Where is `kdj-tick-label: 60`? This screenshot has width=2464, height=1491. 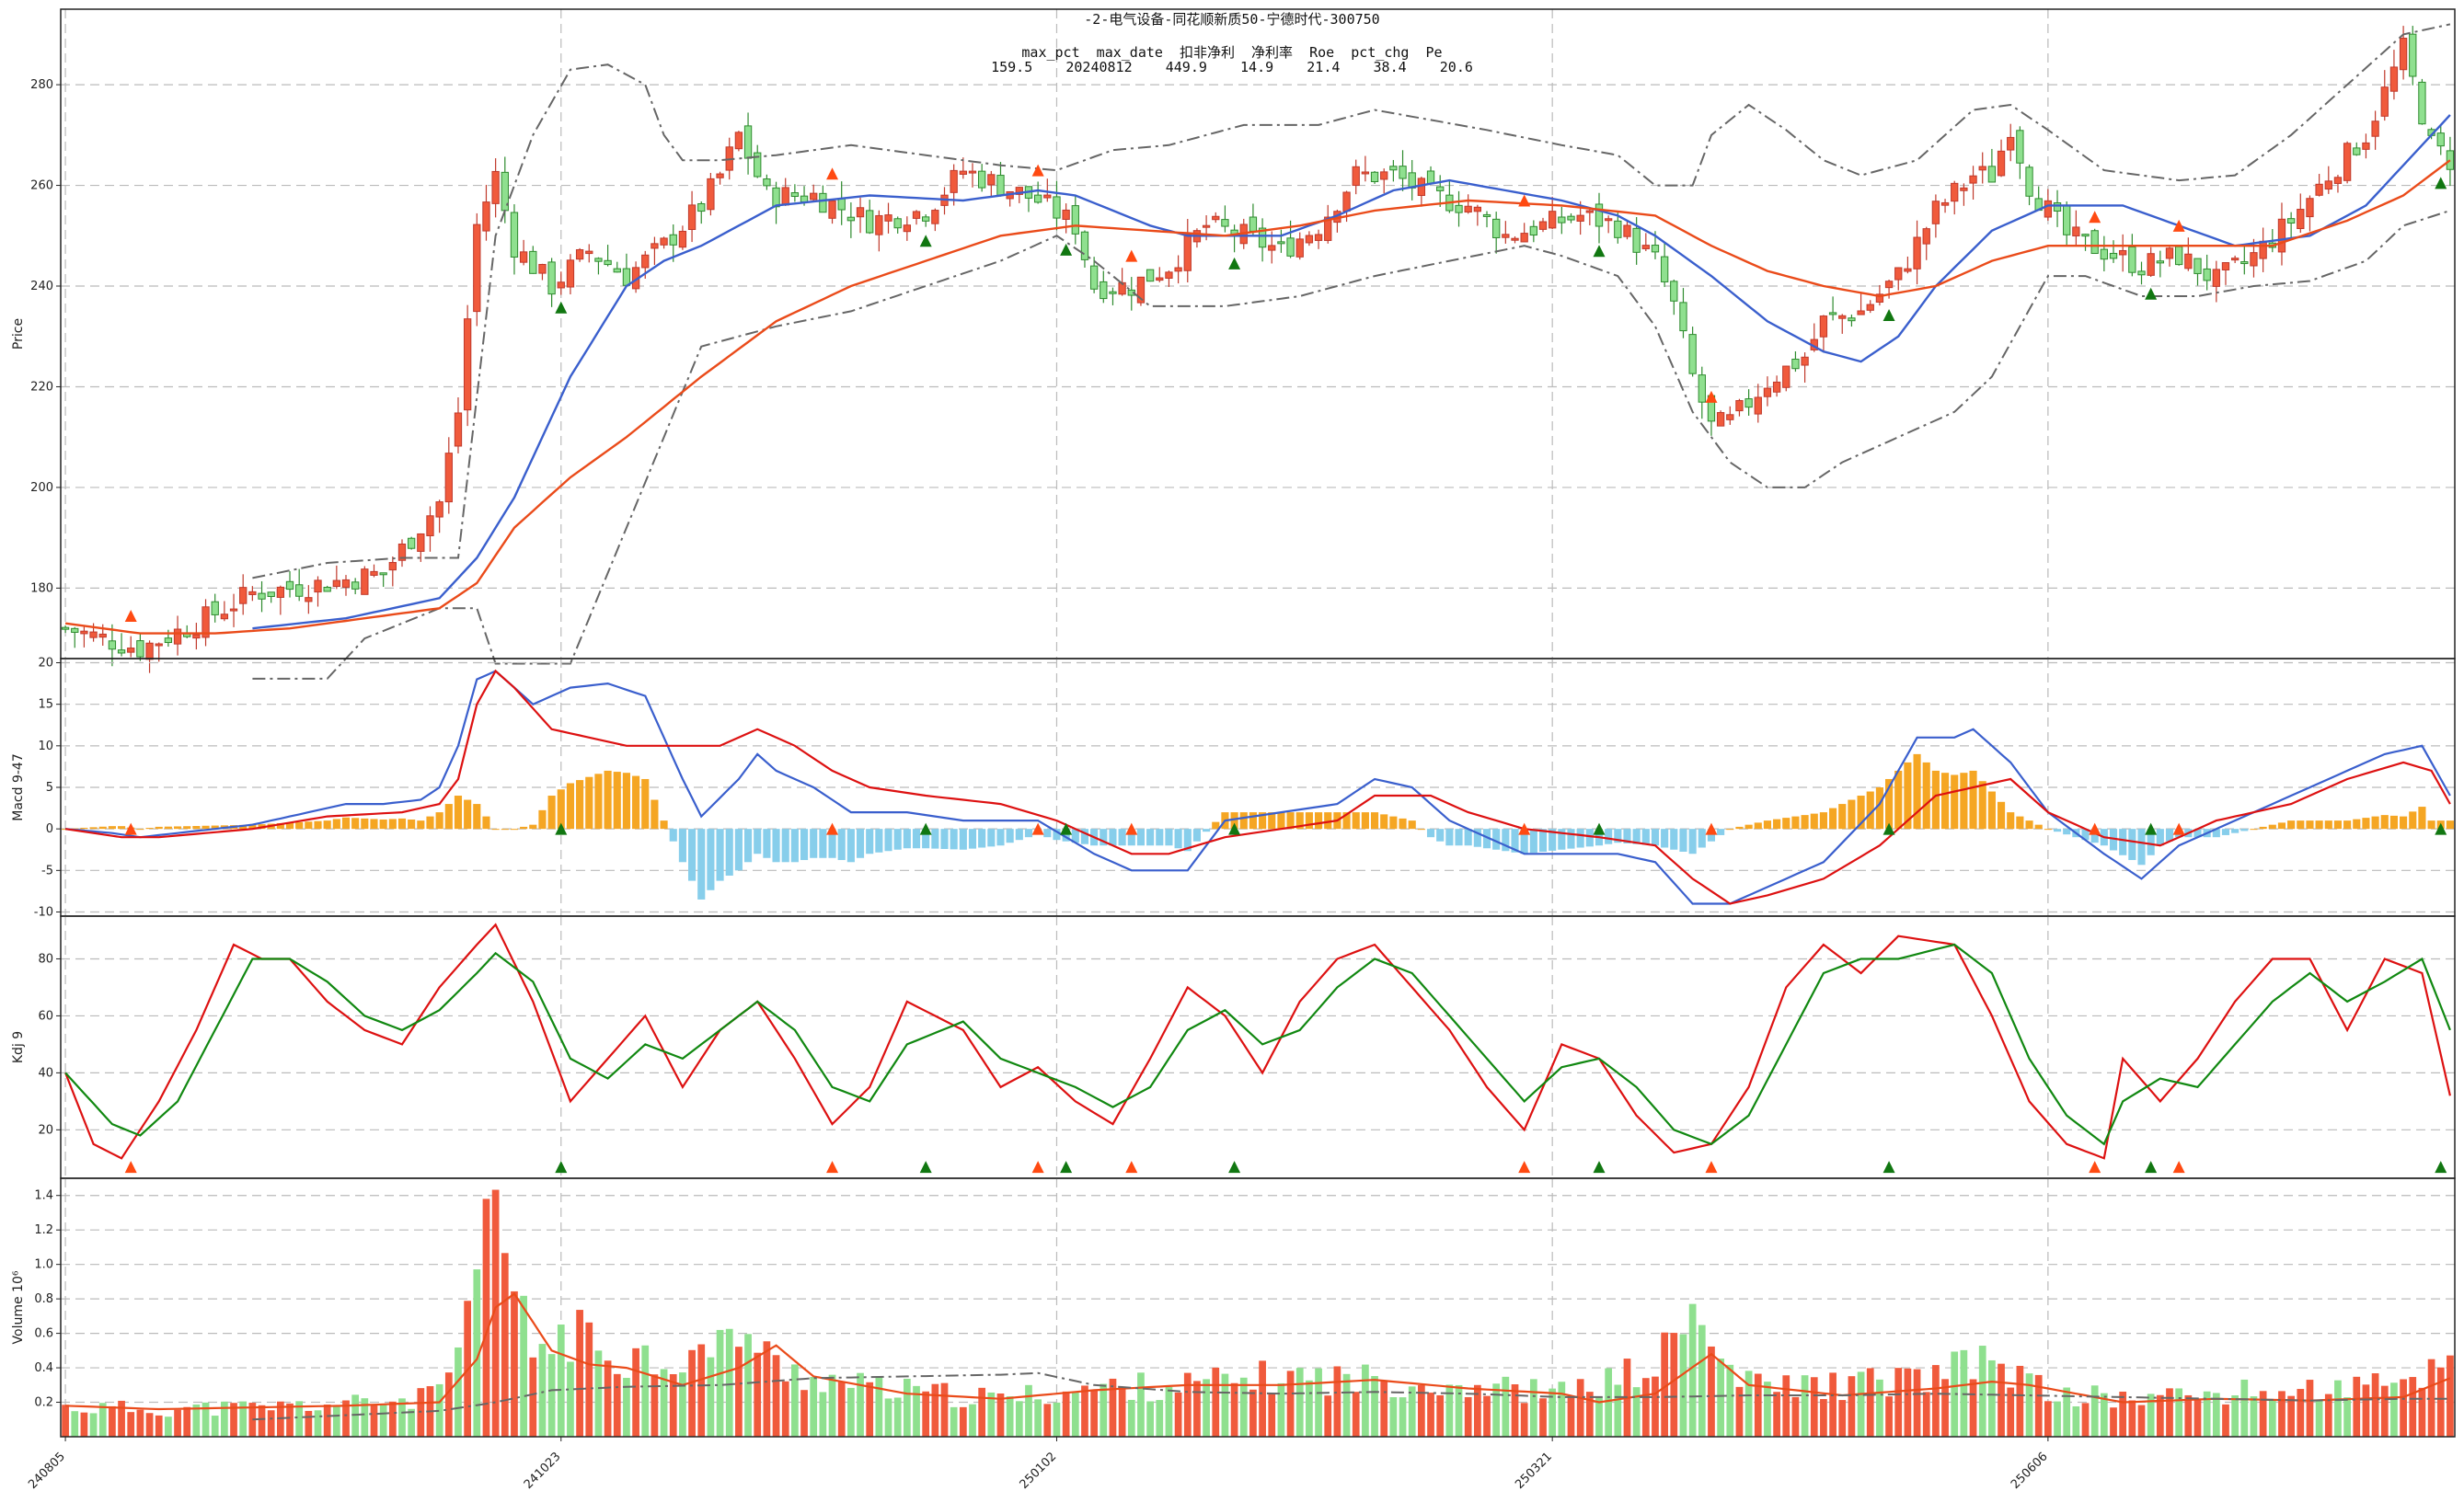 kdj-tick-label: 60 is located at coordinates (45, 1016).